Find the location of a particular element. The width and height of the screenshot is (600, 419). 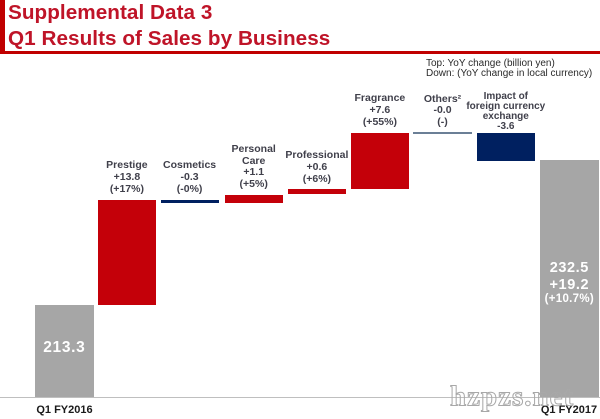

svg-text: hzpzs.net is located at coordinates (512, 397).